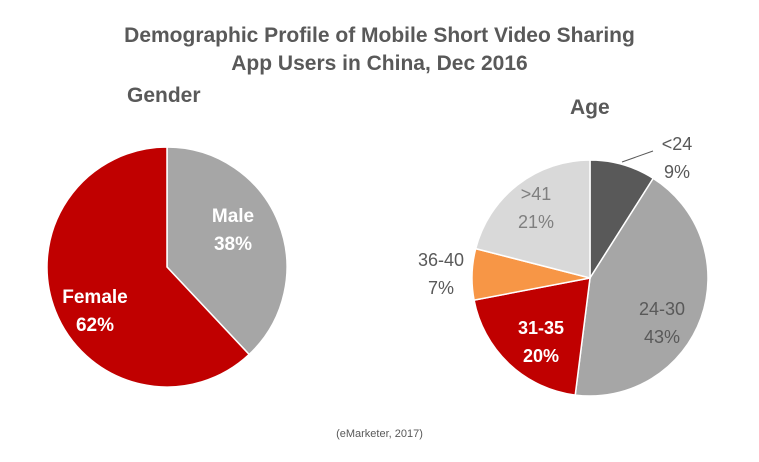 The image size is (759, 462). What do you see at coordinates (379, 63) in the screenshot?
I see `chart-title-line-2: App Users in China, Dec 2016` at bounding box center [379, 63].